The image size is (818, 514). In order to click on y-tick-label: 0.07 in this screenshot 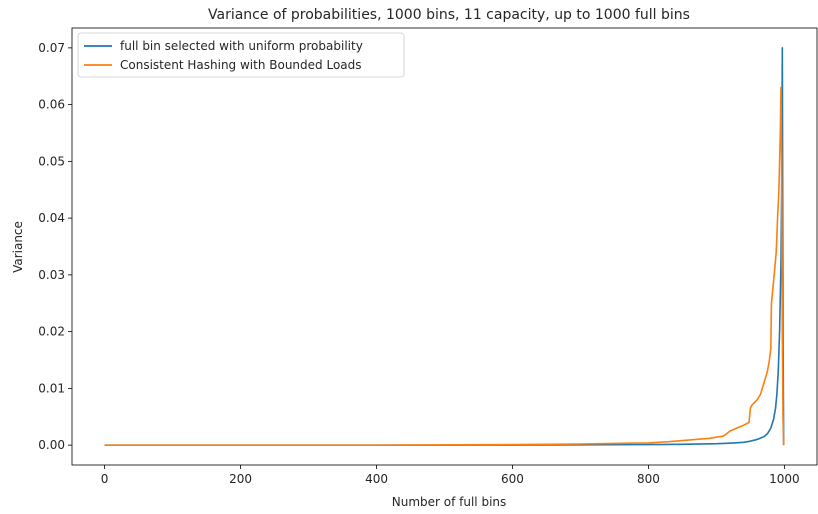, I will do `click(51, 48)`.